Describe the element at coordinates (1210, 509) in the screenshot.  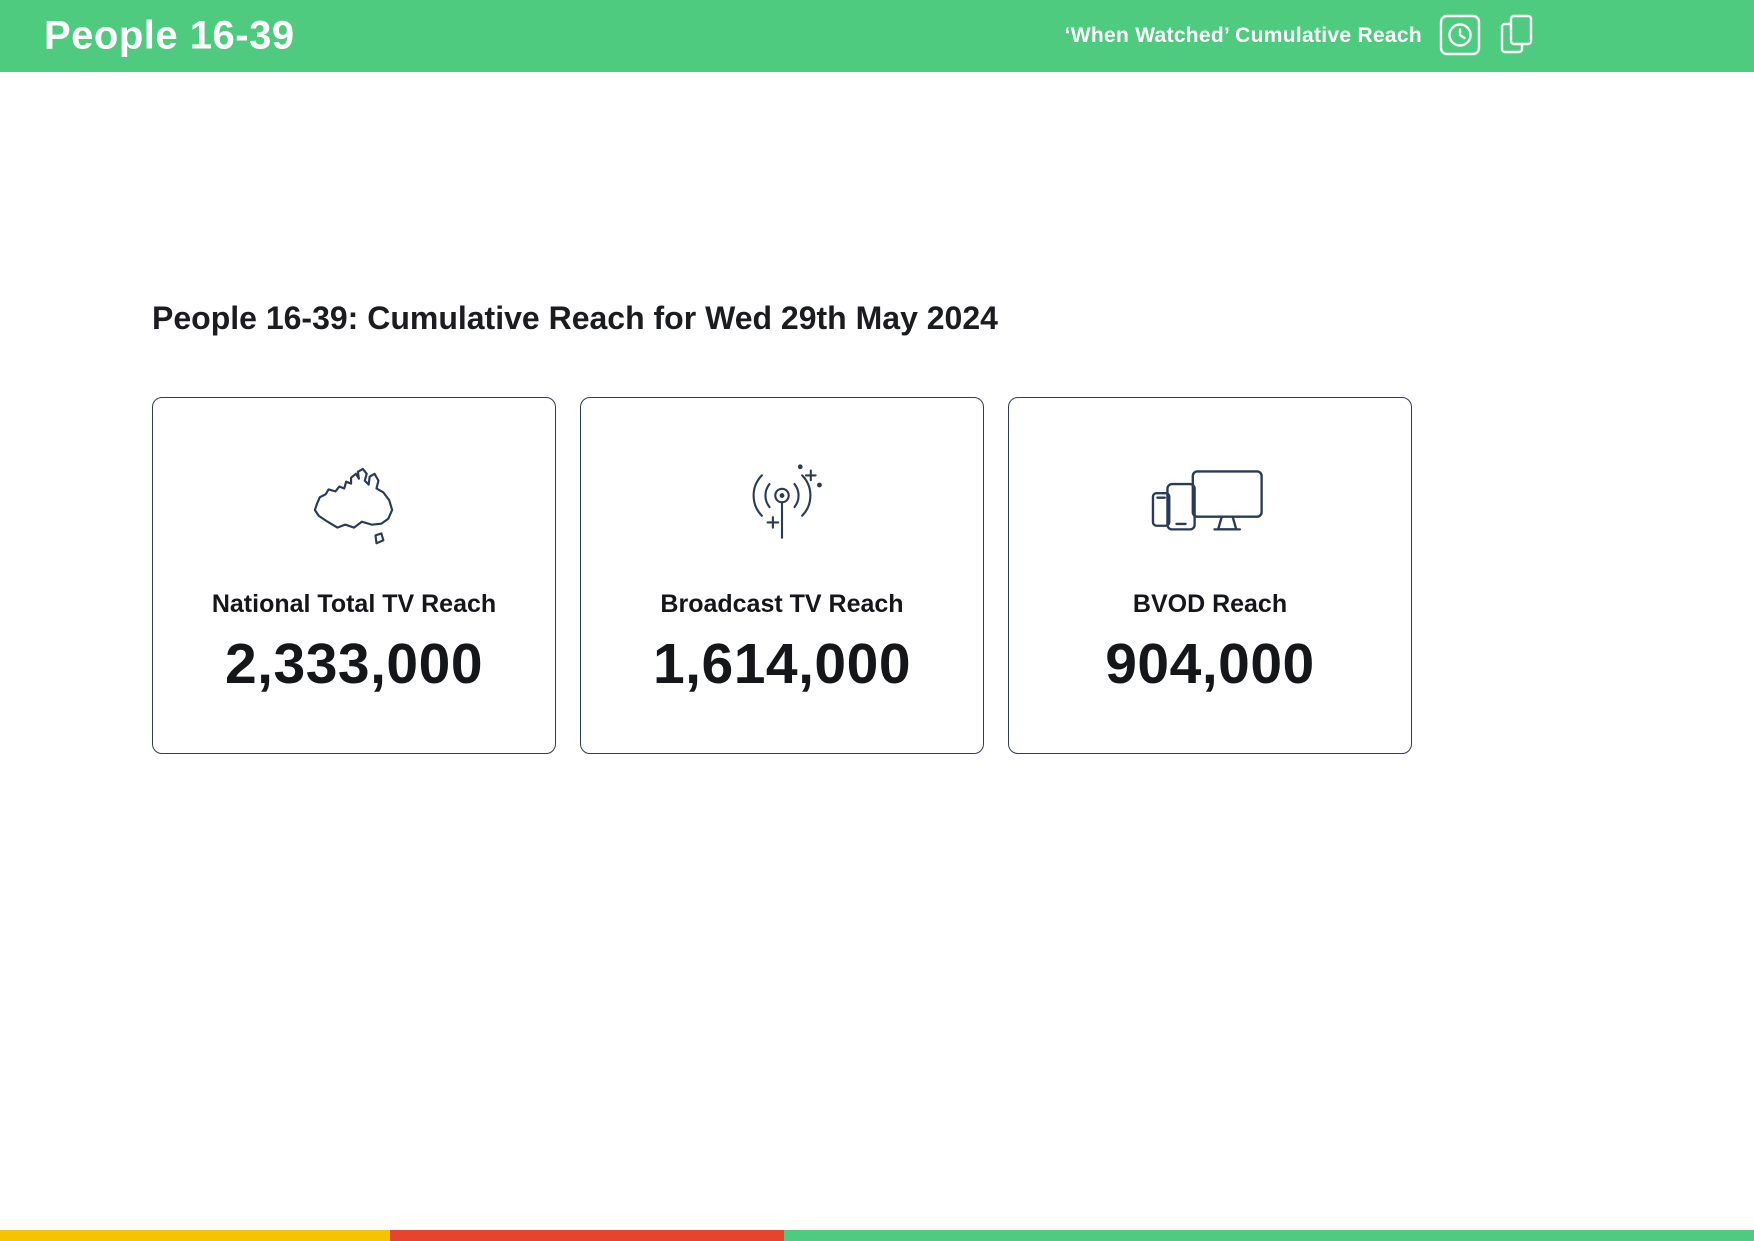
I see `devices-icon` at that location.